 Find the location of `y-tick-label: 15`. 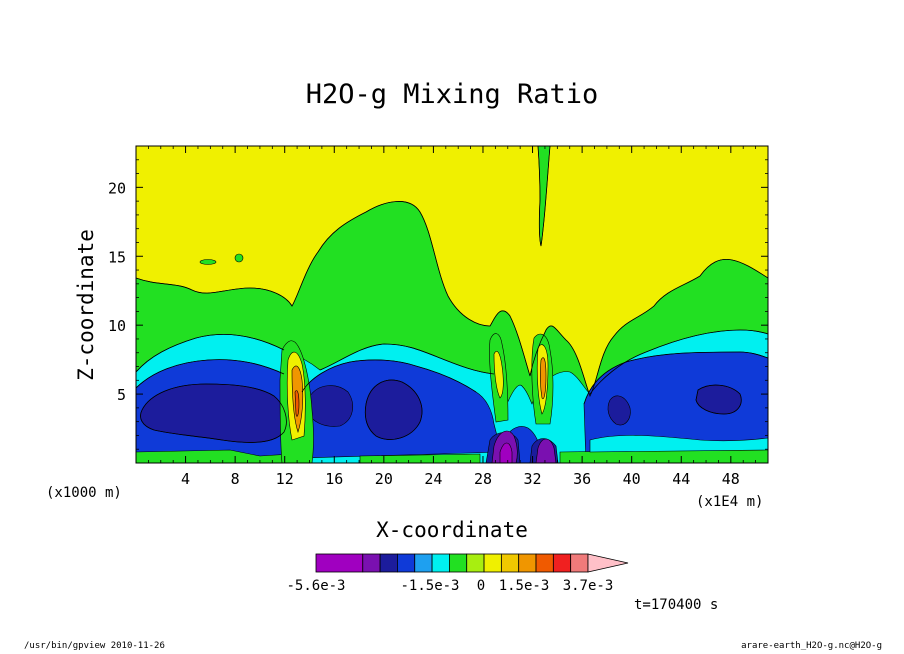

y-tick-label: 15 is located at coordinates (117, 257).